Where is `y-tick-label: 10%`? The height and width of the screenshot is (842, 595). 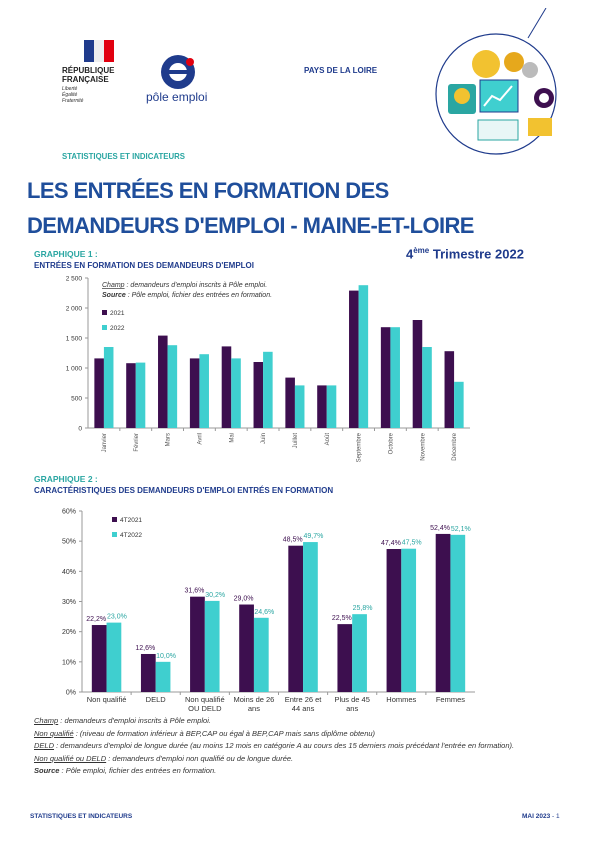
y-tick-label: 10% is located at coordinates (69, 662).